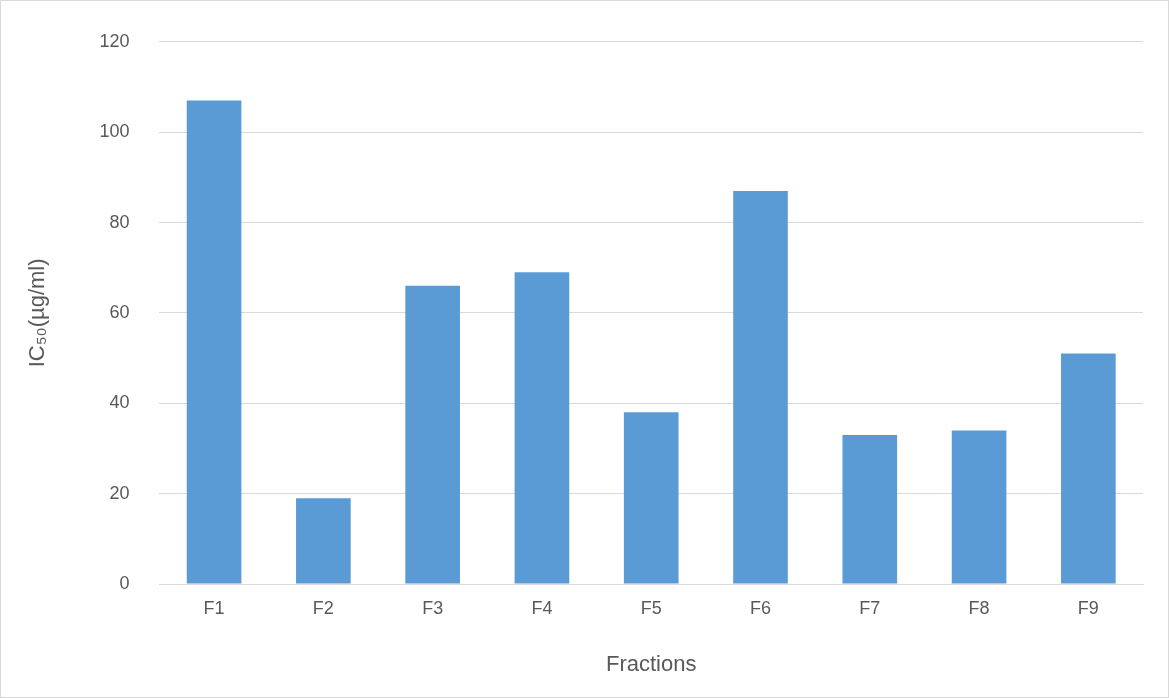 The width and height of the screenshot is (1169, 698). I want to click on x-tick-label: F2, so click(323, 607).